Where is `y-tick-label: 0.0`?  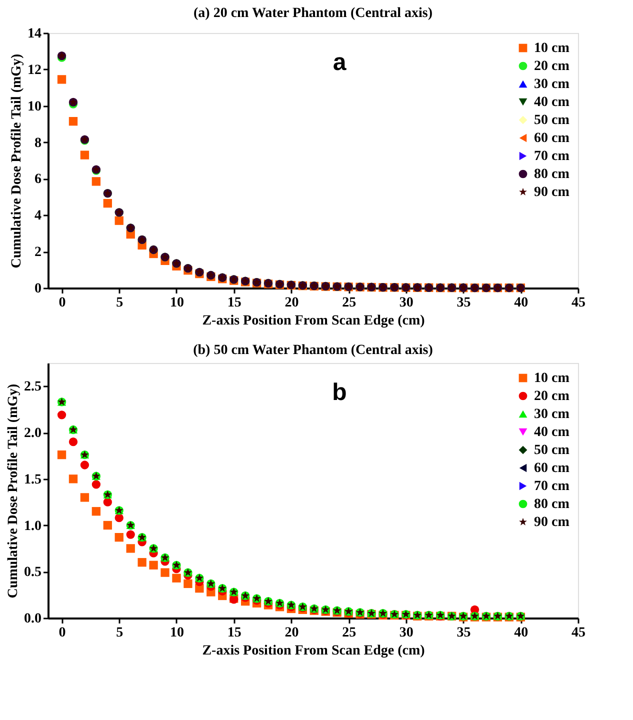
y-tick-label: 0.0 is located at coordinates (33, 619).